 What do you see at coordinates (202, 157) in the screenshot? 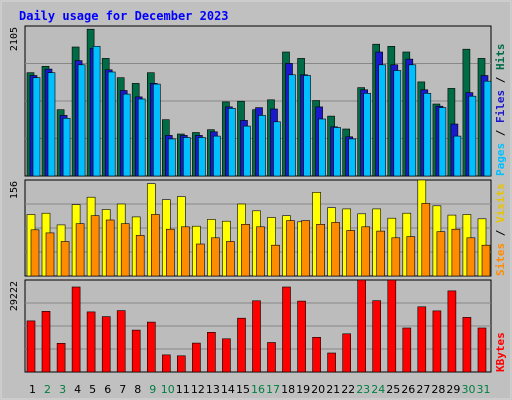
I see `bar-pages-12: 12: 540` at bounding box center [202, 157].